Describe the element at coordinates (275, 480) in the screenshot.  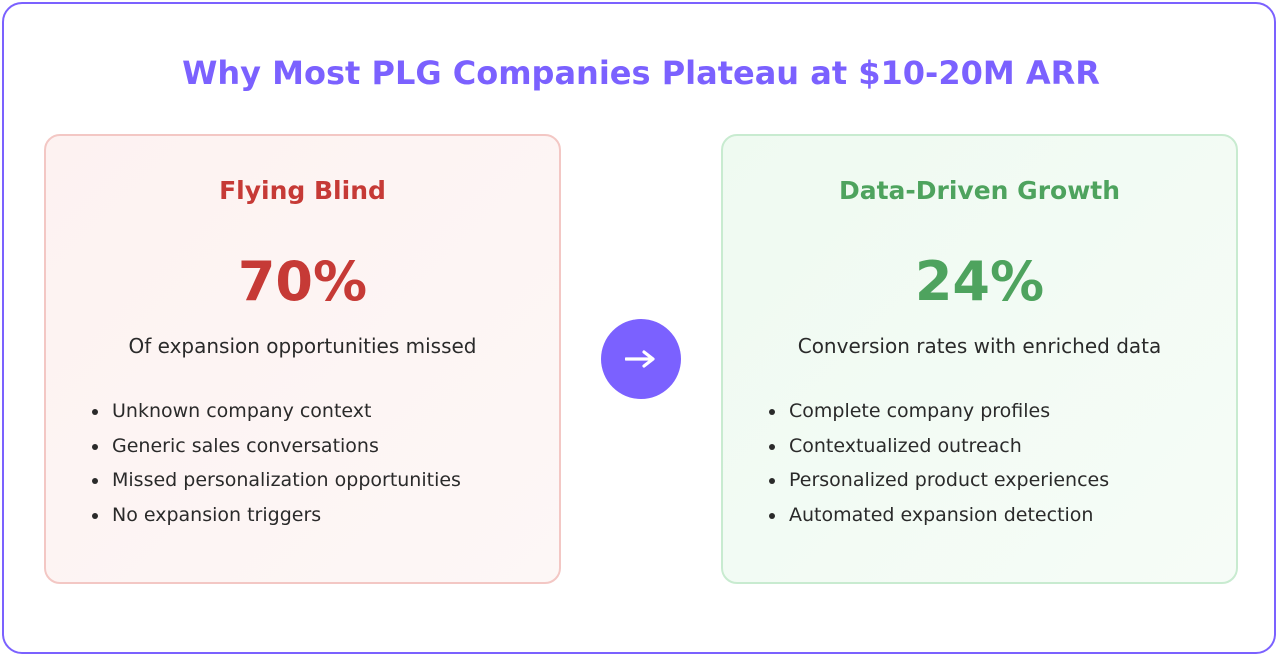
I see `list-item: Missed personalization opportunities` at that location.